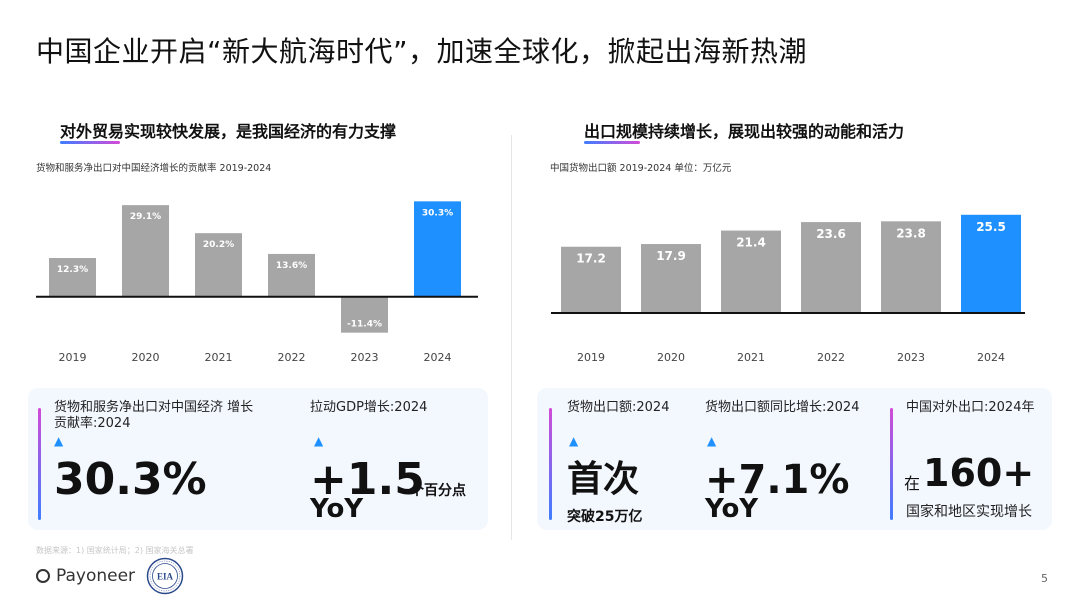  What do you see at coordinates (969, 512) in the screenshot?
I see `stat-sub-markets: 国家和地区实现增长` at bounding box center [969, 512].